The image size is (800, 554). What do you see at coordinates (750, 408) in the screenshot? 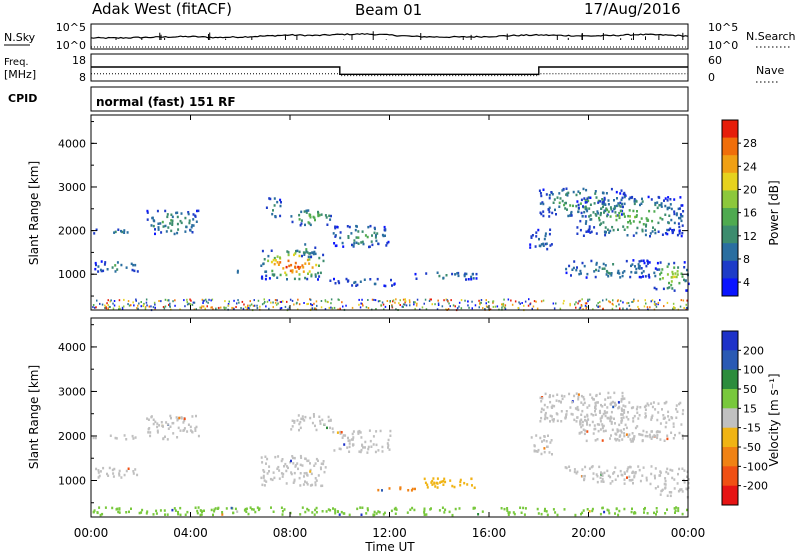
I see `colorbar-tick-label: 15` at bounding box center [750, 408].